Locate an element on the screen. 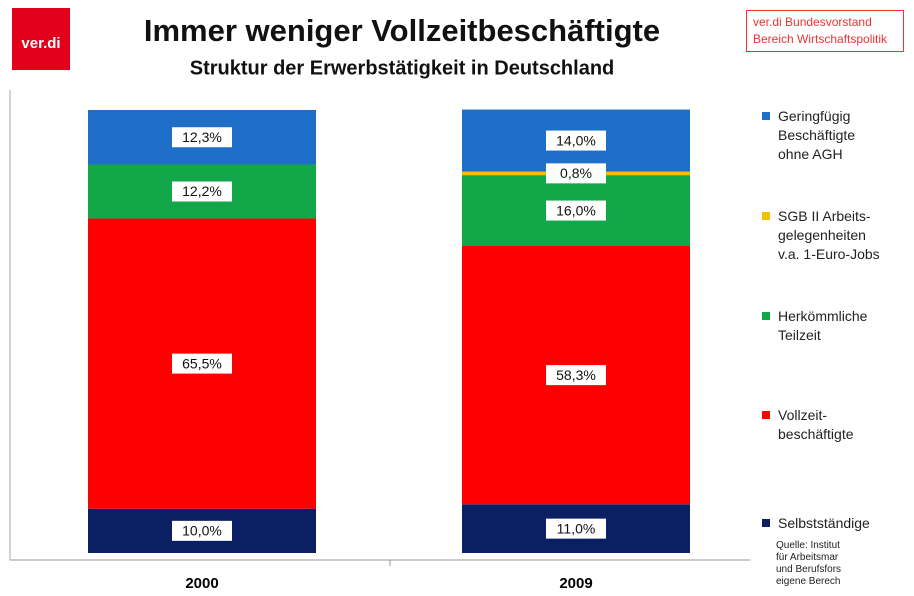 The width and height of the screenshot is (914, 596). legend-label: Vollzeit- beschäftigte is located at coordinates (816, 424).